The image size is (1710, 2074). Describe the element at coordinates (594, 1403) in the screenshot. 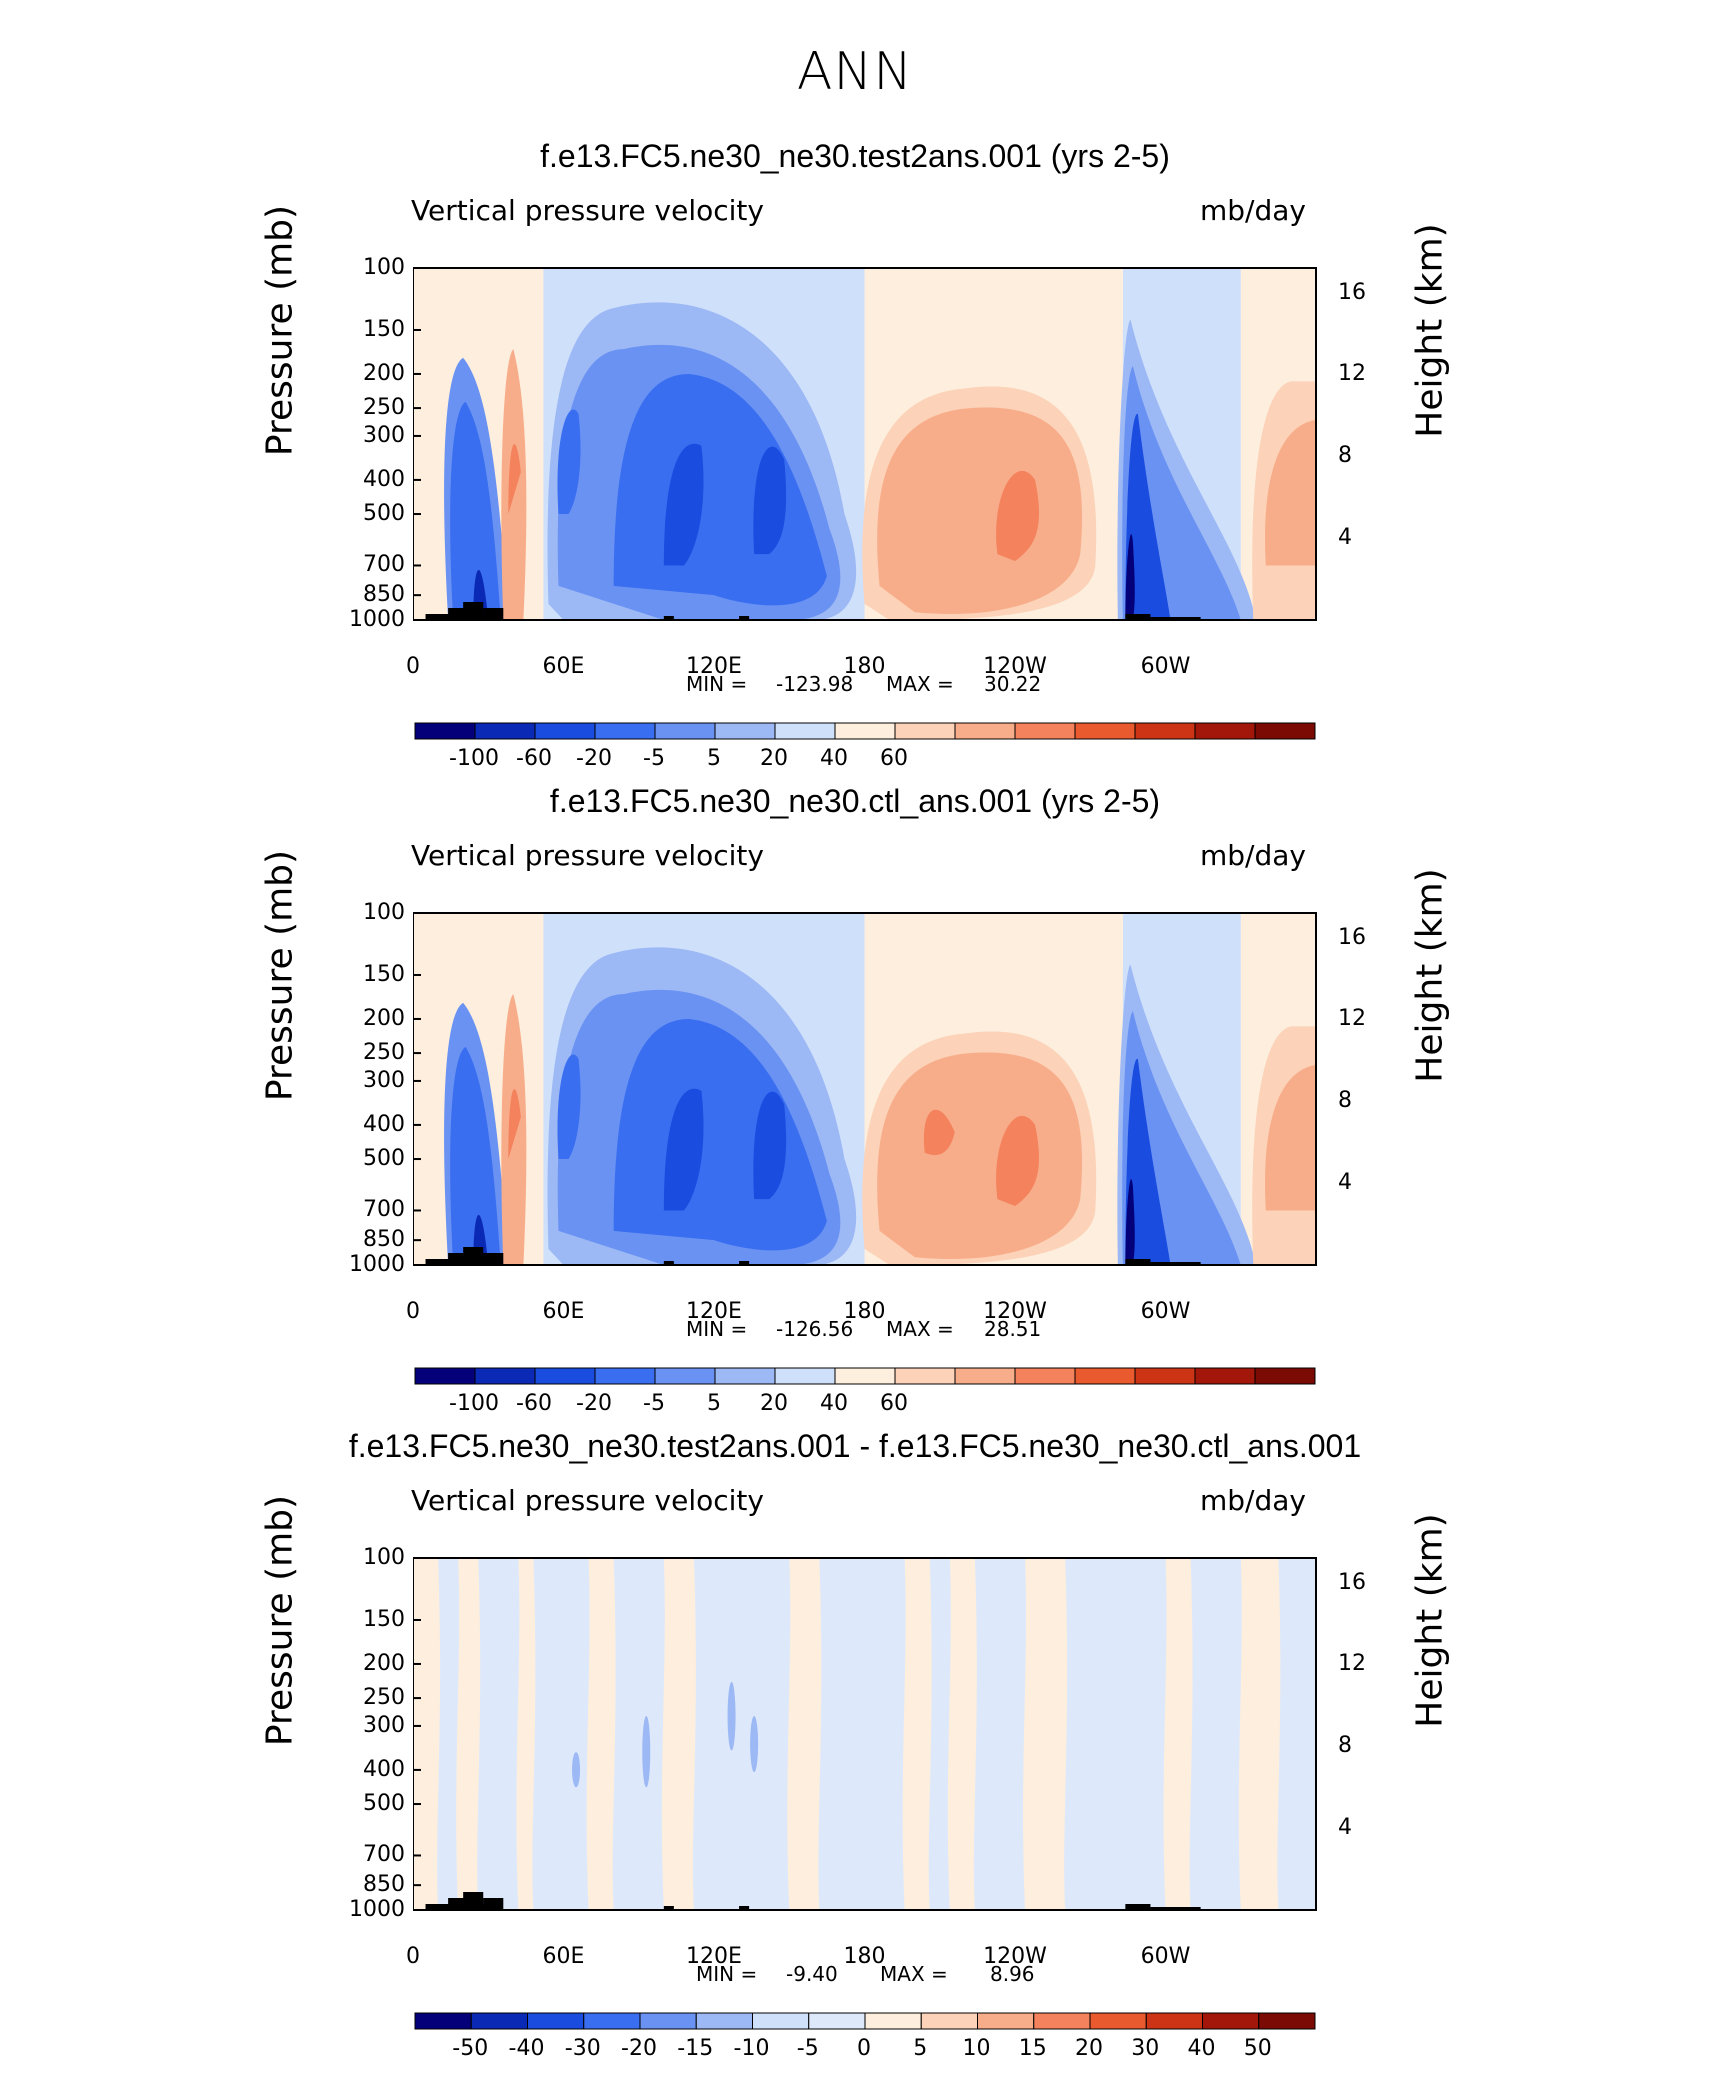

I see `colorbar-label: -20` at that location.